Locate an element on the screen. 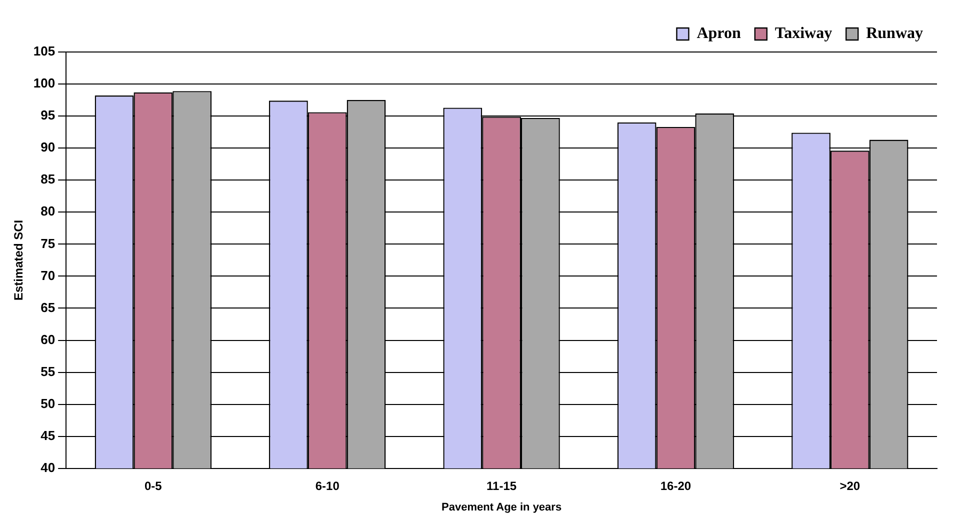 The width and height of the screenshot is (953, 526). x-tick-label: 0-5 is located at coordinates (153, 485).